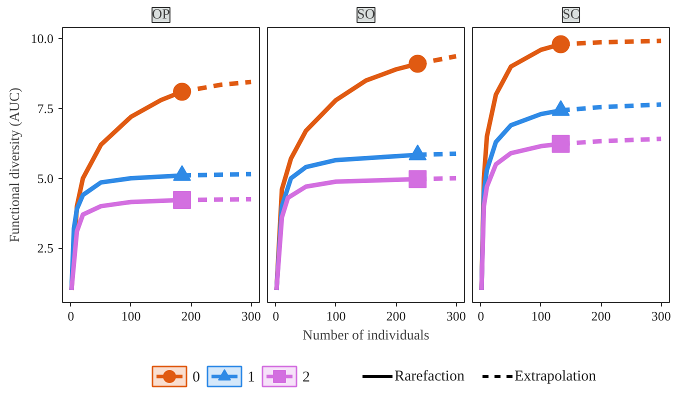  Describe the element at coordinates (571, 15) in the screenshot. I see `chart-title: SC` at that location.